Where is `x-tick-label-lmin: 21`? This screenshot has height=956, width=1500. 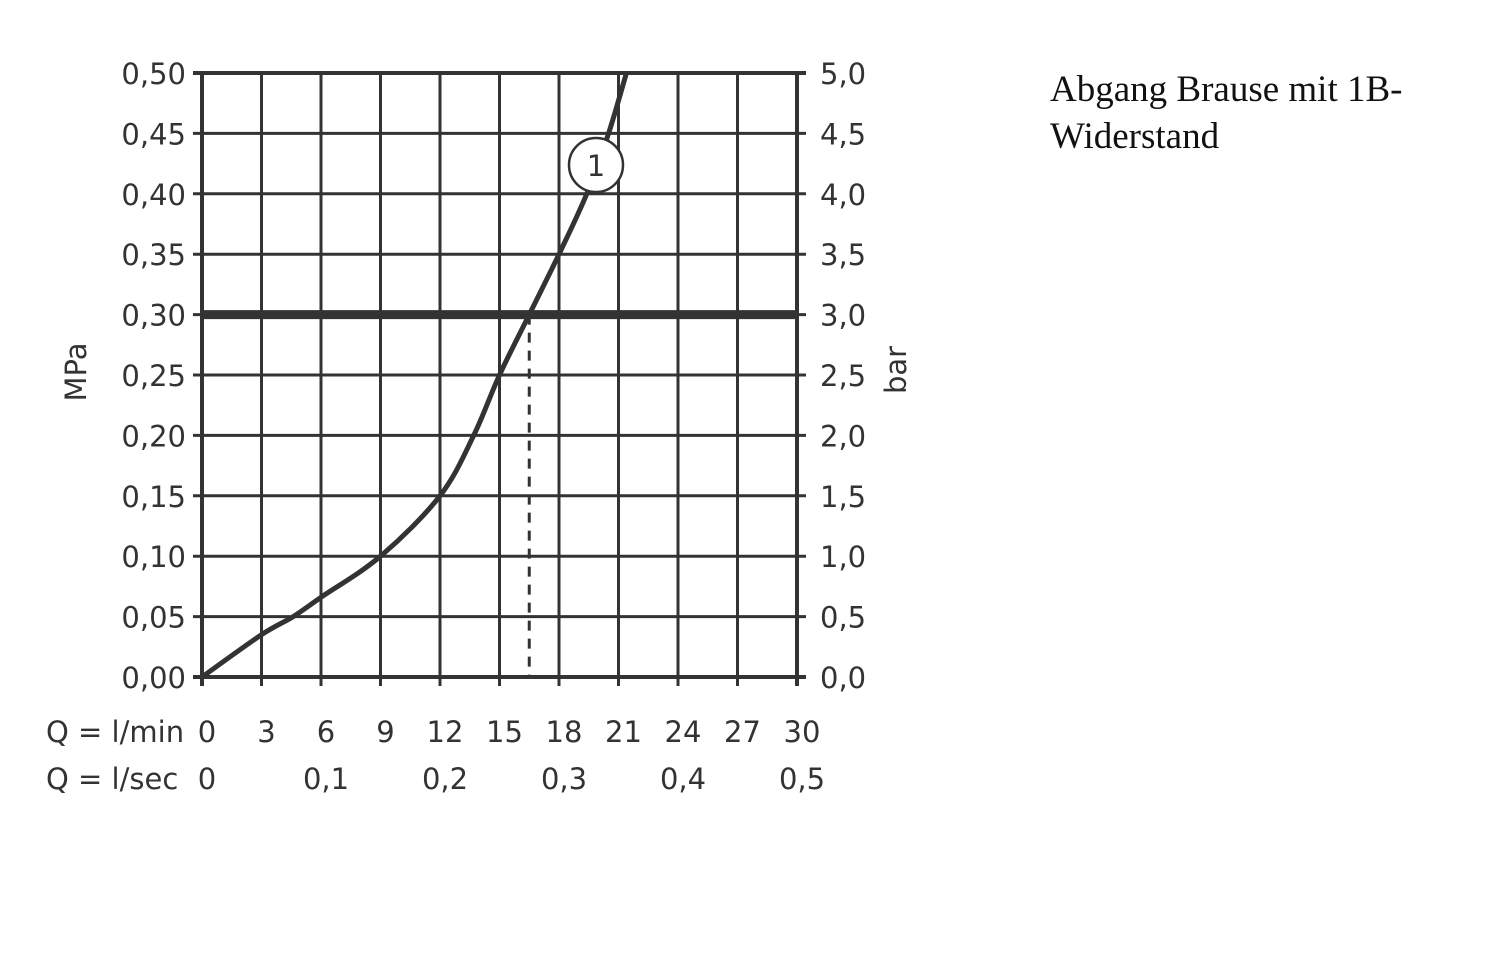
x-tick-label-lmin: 21 is located at coordinates (623, 732).